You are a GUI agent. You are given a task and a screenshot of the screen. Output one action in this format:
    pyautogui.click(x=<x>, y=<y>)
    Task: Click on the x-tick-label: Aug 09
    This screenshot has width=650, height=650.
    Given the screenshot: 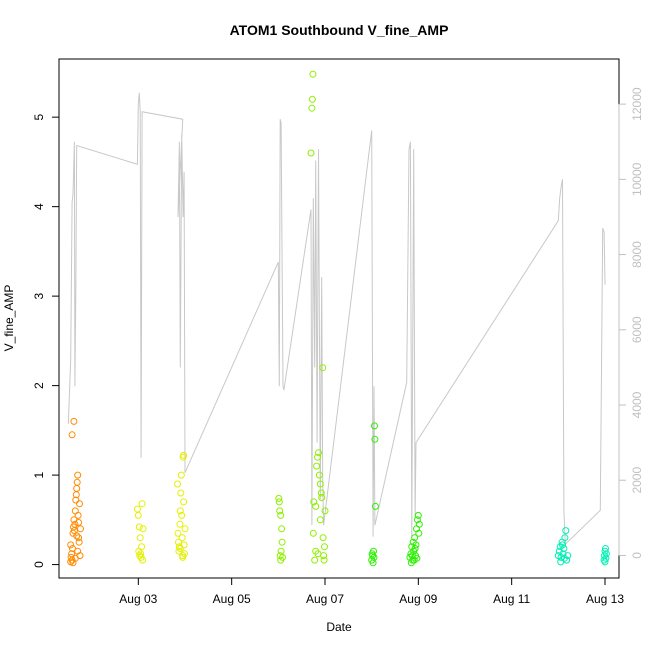 What is the action you would take?
    pyautogui.click(x=418, y=599)
    